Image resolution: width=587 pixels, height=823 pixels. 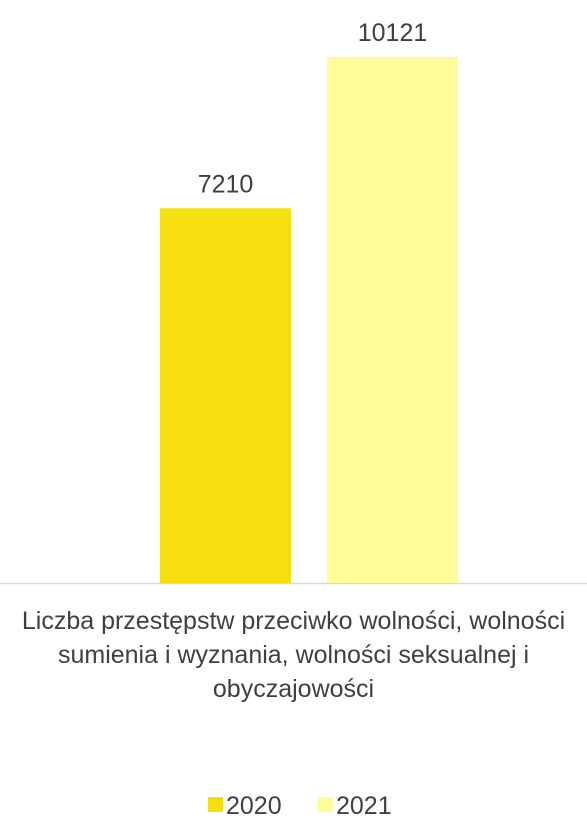 What do you see at coordinates (254, 806) in the screenshot?
I see `legend-label: 2020` at bounding box center [254, 806].